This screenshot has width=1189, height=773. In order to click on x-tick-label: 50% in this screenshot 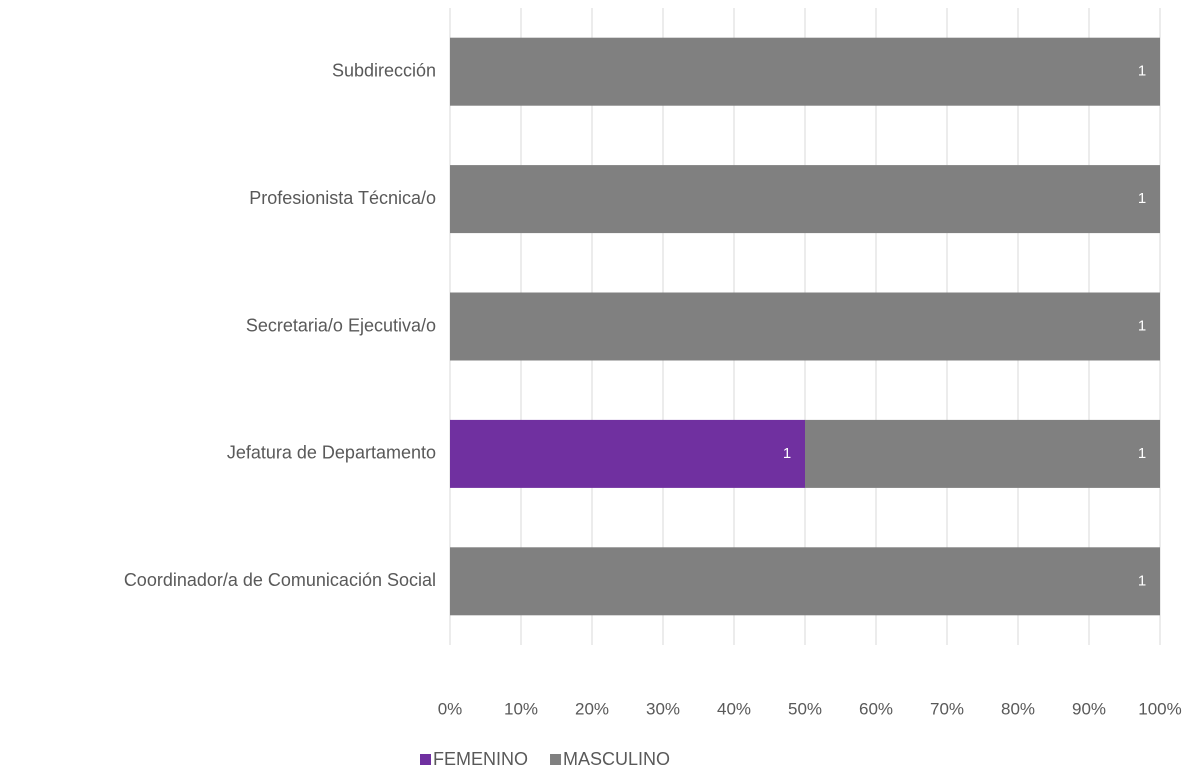, I will do `click(805, 708)`.